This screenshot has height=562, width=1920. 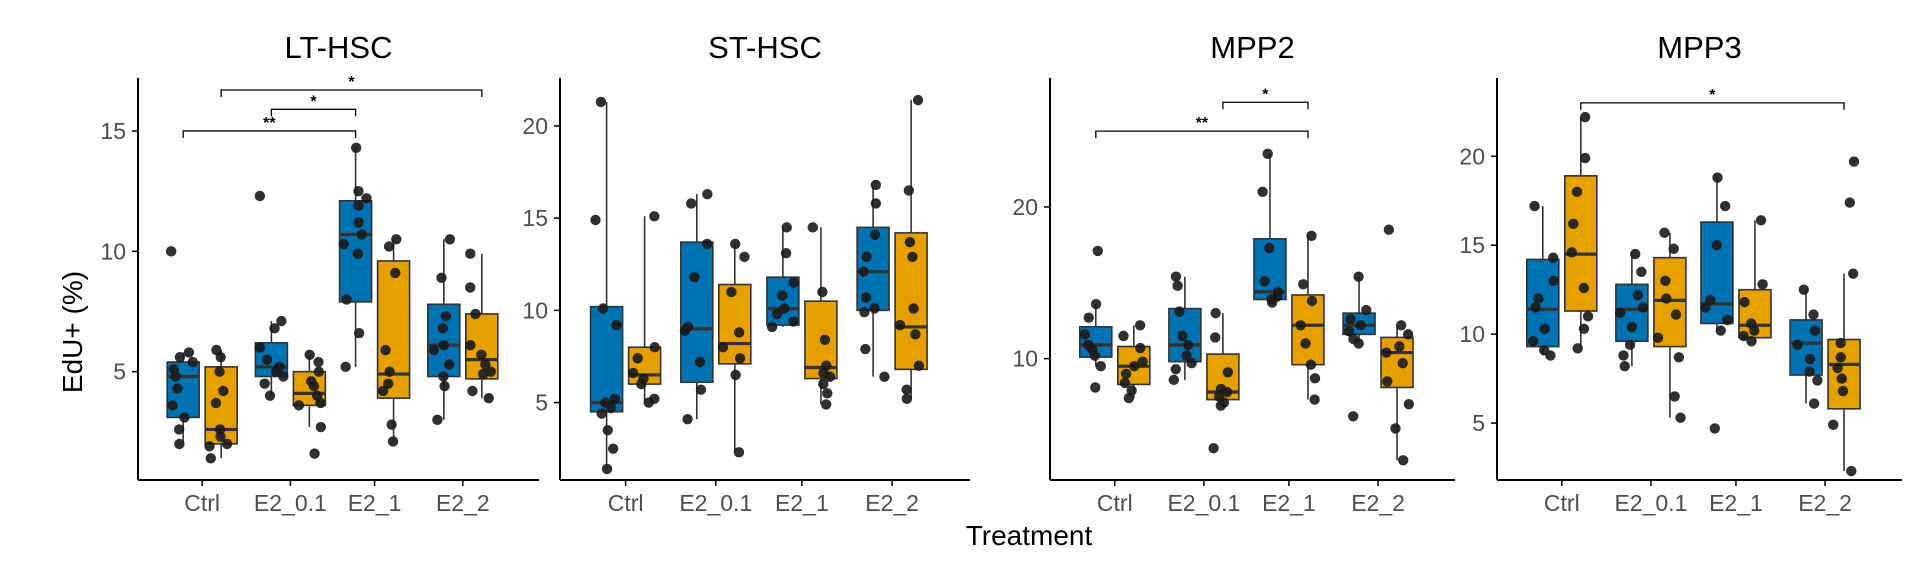 What do you see at coordinates (696, 306) in the screenshot?
I see `box-E2_0.1-a` at bounding box center [696, 306].